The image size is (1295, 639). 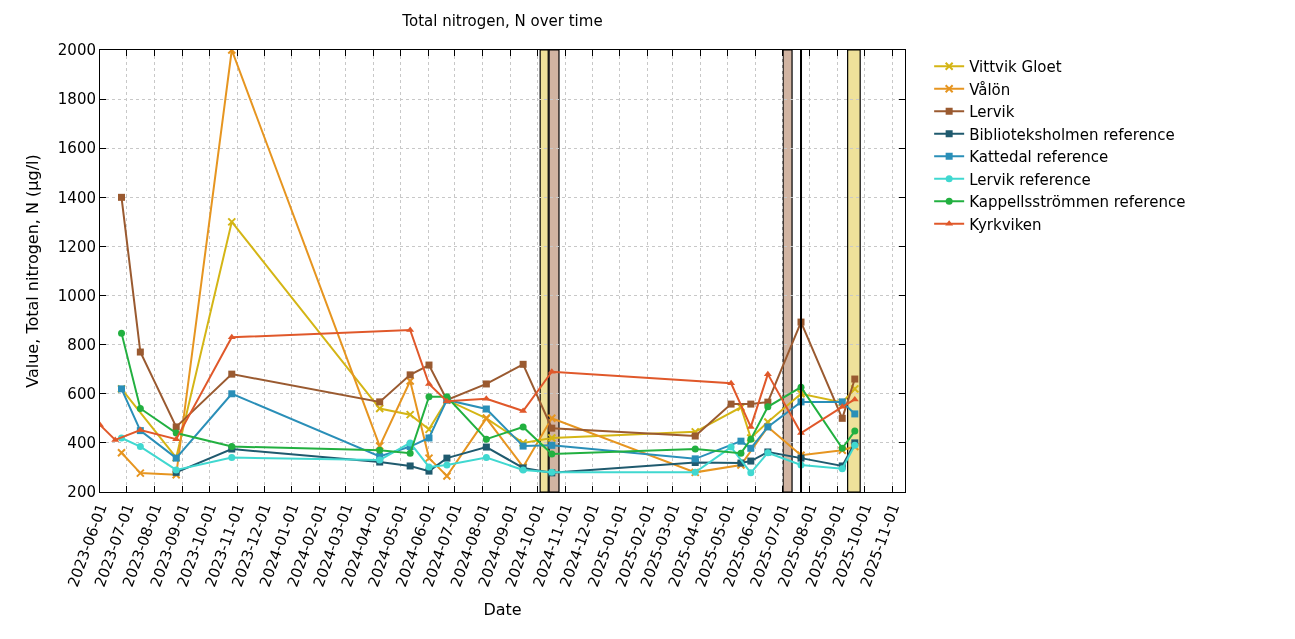 What do you see at coordinates (76, 295) in the screenshot?
I see `y-tick-label: 1000` at bounding box center [76, 295].